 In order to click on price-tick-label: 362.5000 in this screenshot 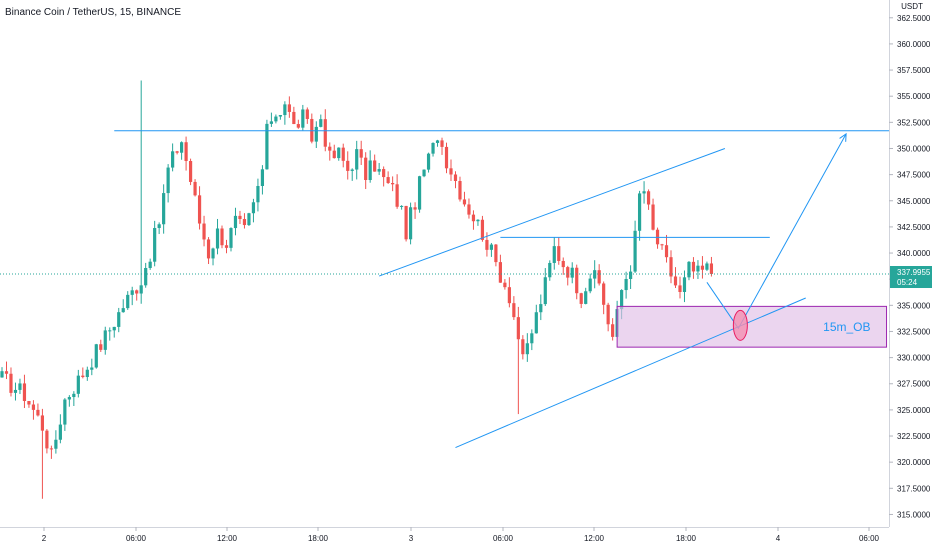, I will do `click(914, 18)`.